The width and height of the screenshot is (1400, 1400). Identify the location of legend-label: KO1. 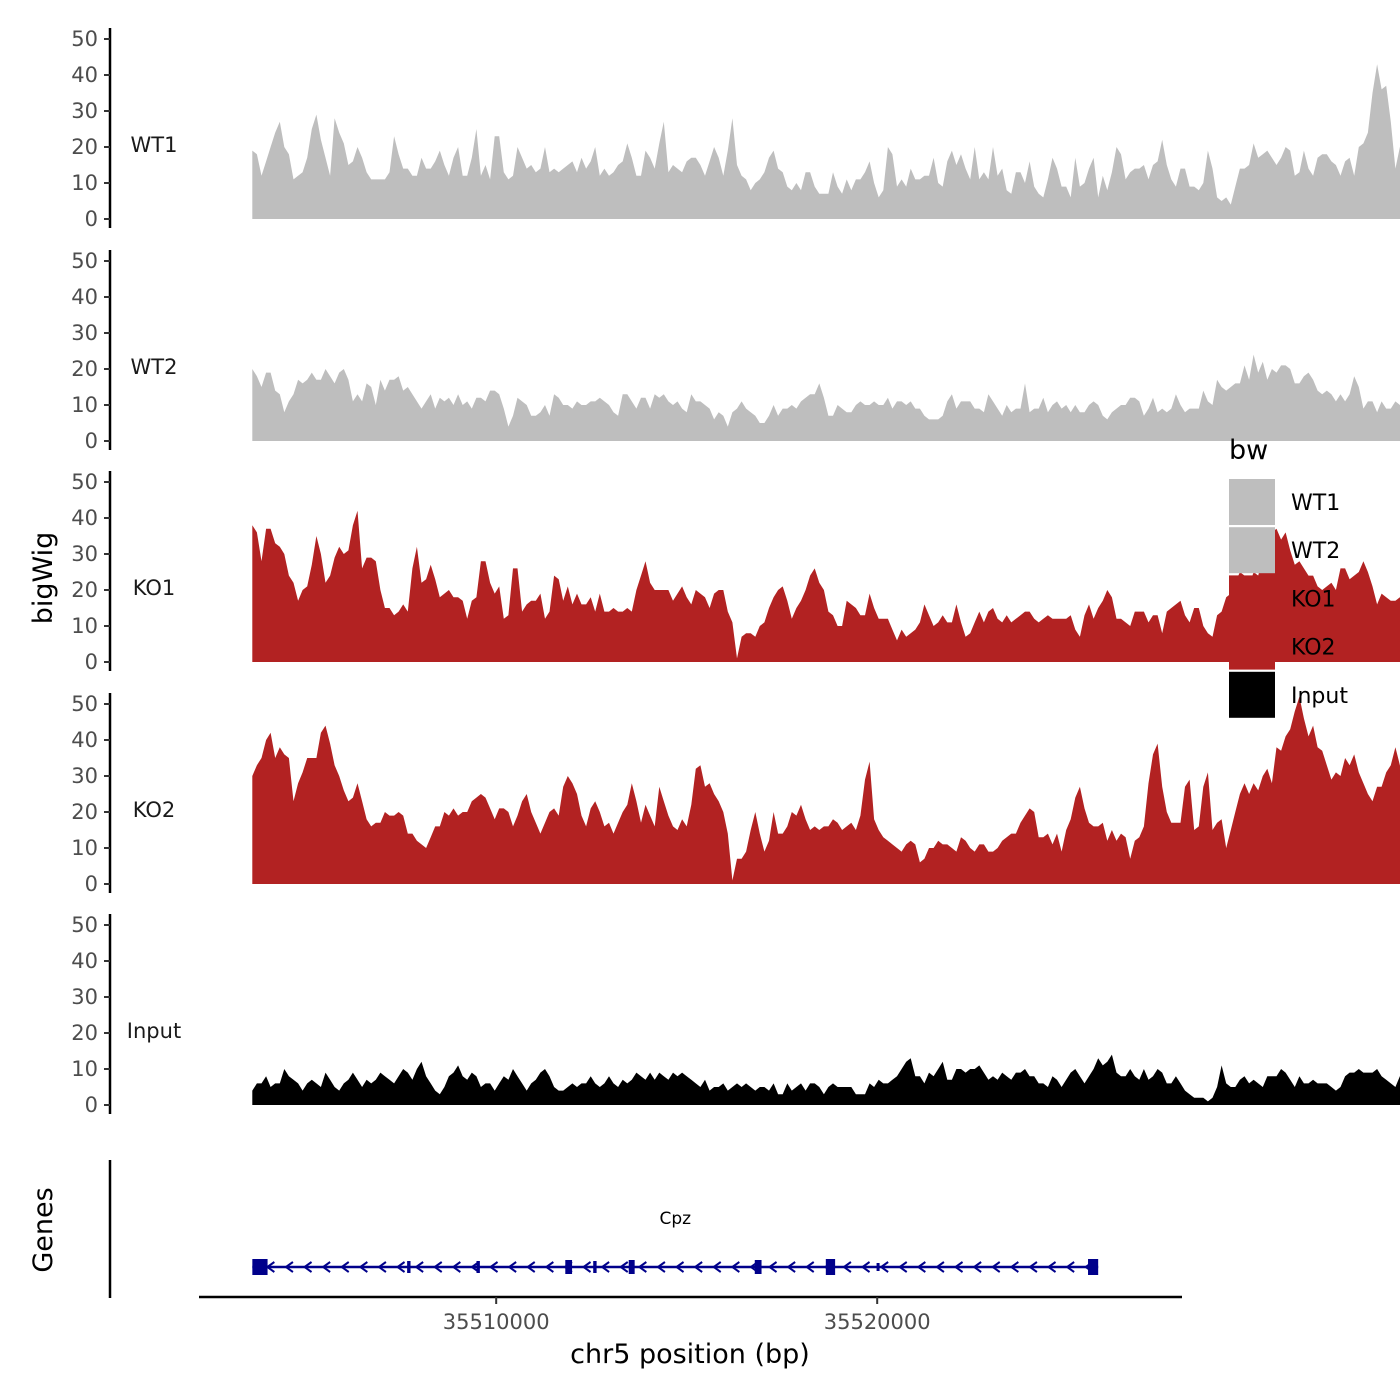
(1313, 599).